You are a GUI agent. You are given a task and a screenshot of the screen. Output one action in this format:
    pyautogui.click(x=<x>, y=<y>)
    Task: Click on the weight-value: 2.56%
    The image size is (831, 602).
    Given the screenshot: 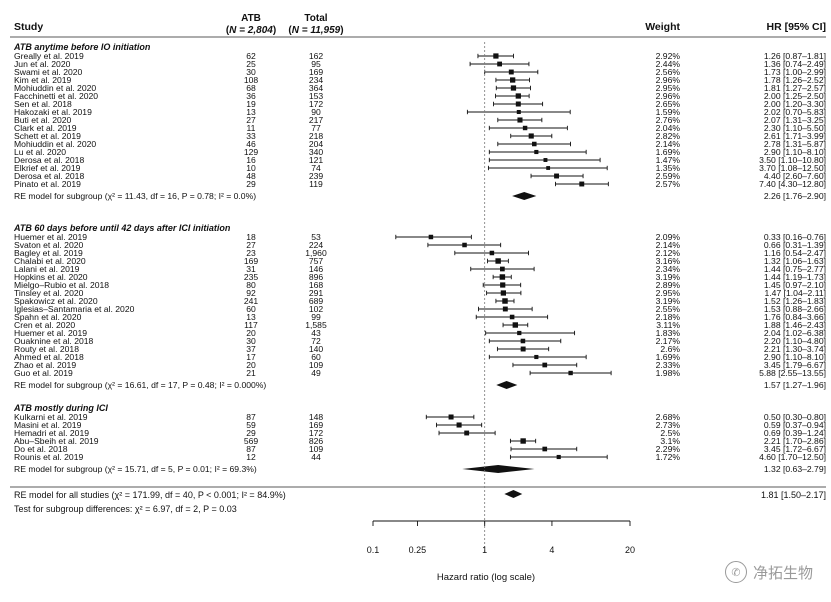 What is the action you would take?
    pyautogui.click(x=668, y=72)
    